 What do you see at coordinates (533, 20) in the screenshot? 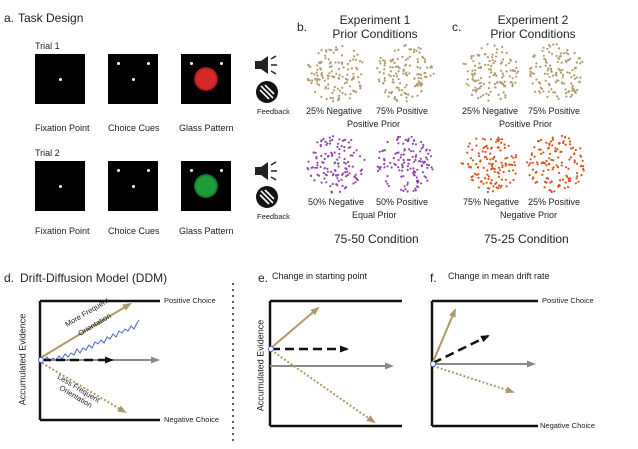
I see `panel-c-title: Experiment 2` at bounding box center [533, 20].